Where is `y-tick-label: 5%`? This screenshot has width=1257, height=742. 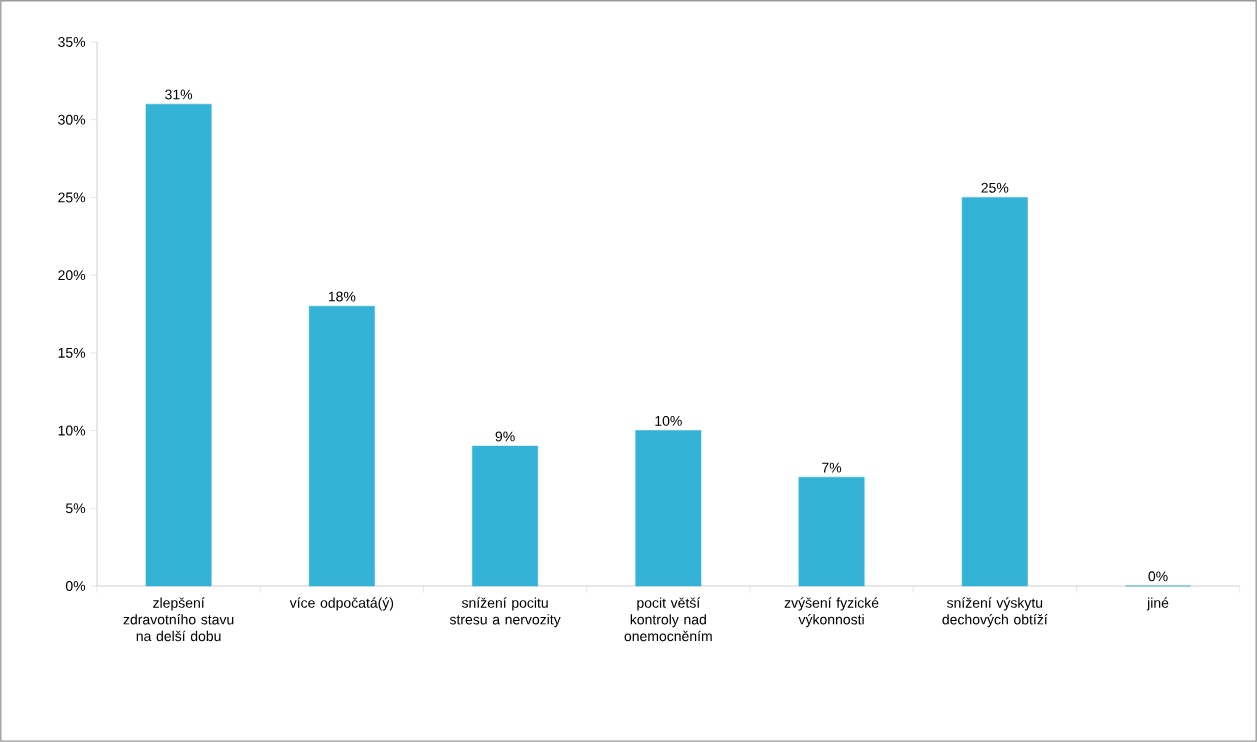
y-tick-label: 5% is located at coordinates (75, 508).